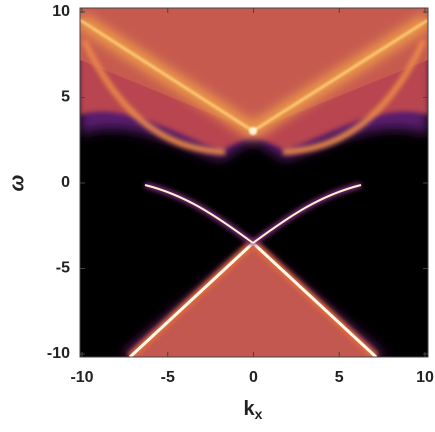 The height and width of the screenshot is (432, 435). I want to click on y-tick-label: -5, so click(63, 268).